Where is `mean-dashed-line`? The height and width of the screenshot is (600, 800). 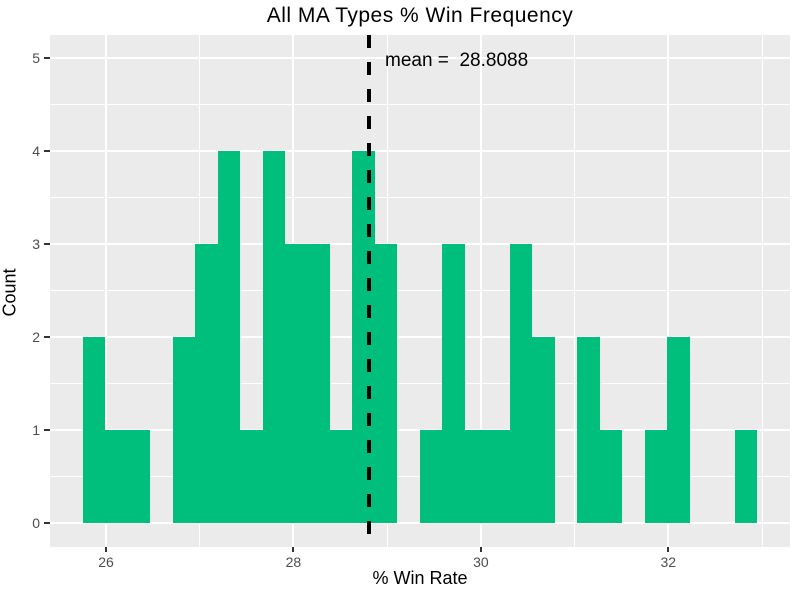 mean-dashed-line is located at coordinates (369, 291).